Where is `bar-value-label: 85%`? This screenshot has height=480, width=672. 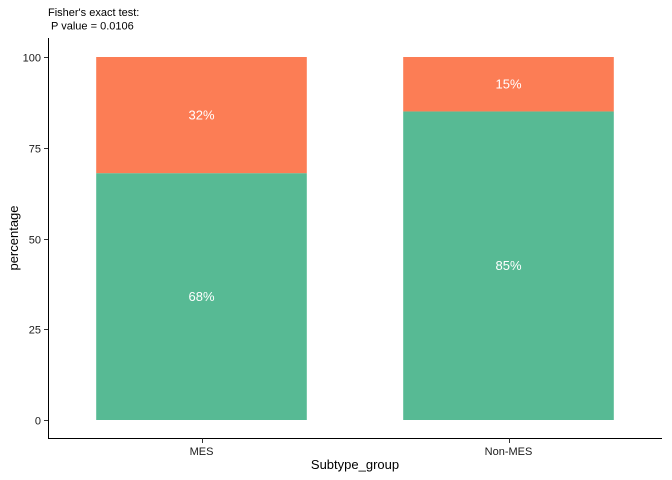
bar-value-label: 85% is located at coordinates (508, 265).